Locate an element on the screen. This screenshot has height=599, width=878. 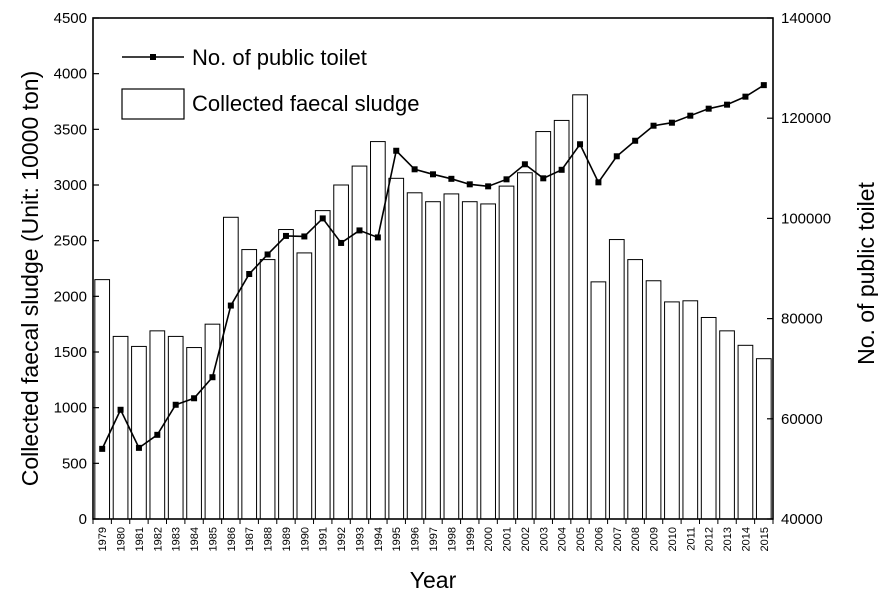
point-2001 is located at coordinates (506, 179).